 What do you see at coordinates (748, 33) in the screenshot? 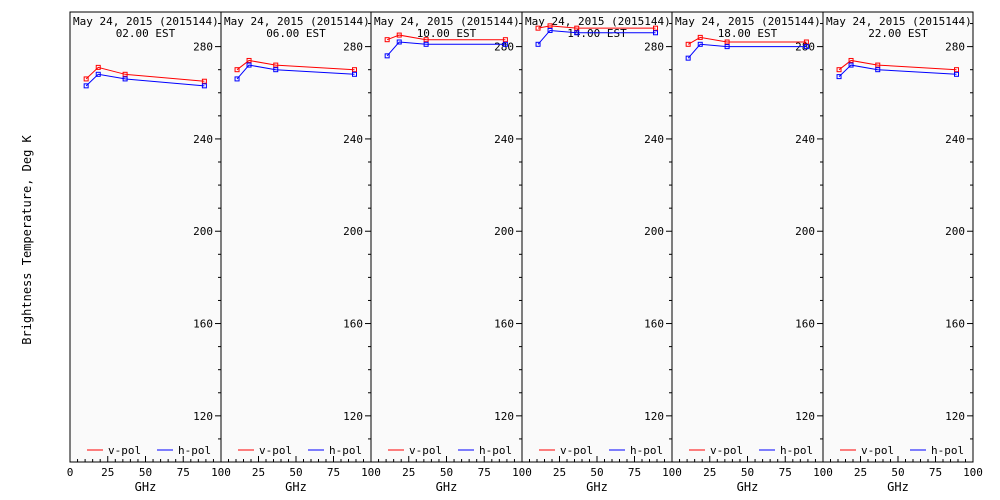
I see `panel-time: 18.00 EST` at bounding box center [748, 33].